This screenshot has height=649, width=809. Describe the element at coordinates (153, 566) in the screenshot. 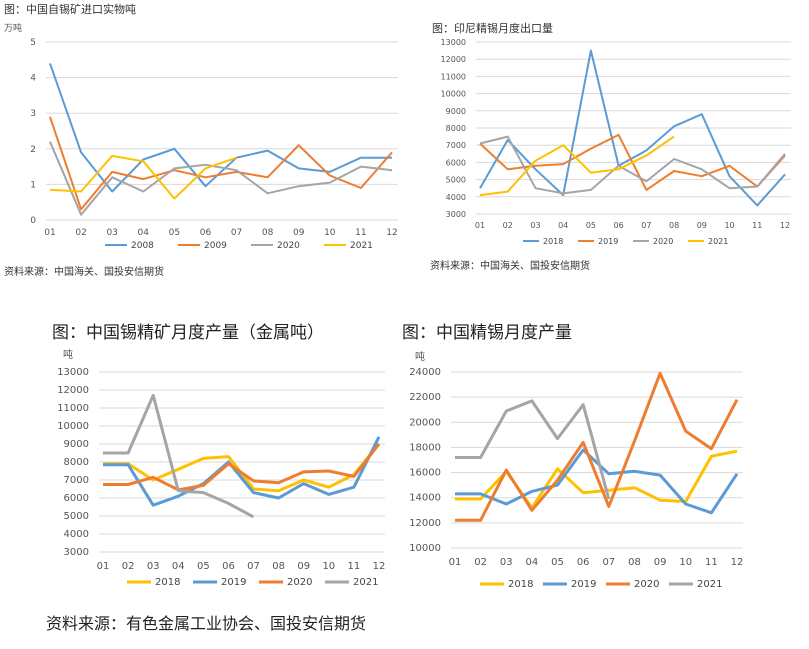

I see `chart-3-x-tick-label: 03` at that location.